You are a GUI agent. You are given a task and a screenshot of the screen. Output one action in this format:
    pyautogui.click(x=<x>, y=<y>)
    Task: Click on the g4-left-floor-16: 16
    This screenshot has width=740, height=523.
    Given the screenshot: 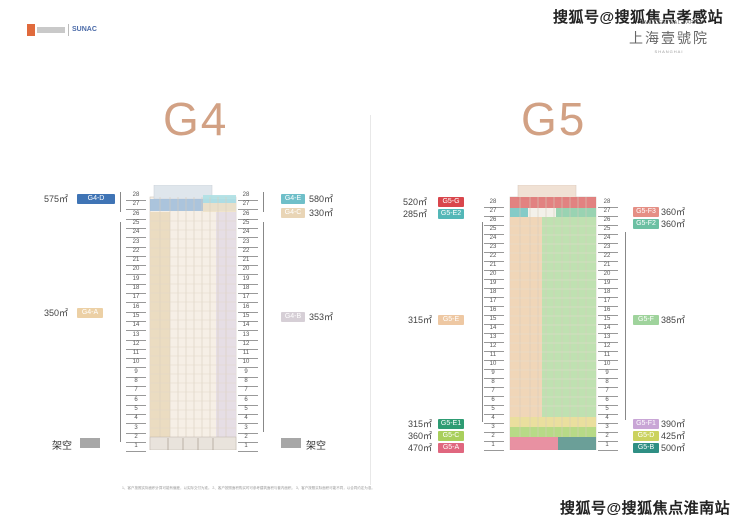 What is the action you would take?
    pyautogui.click(x=136, y=306)
    